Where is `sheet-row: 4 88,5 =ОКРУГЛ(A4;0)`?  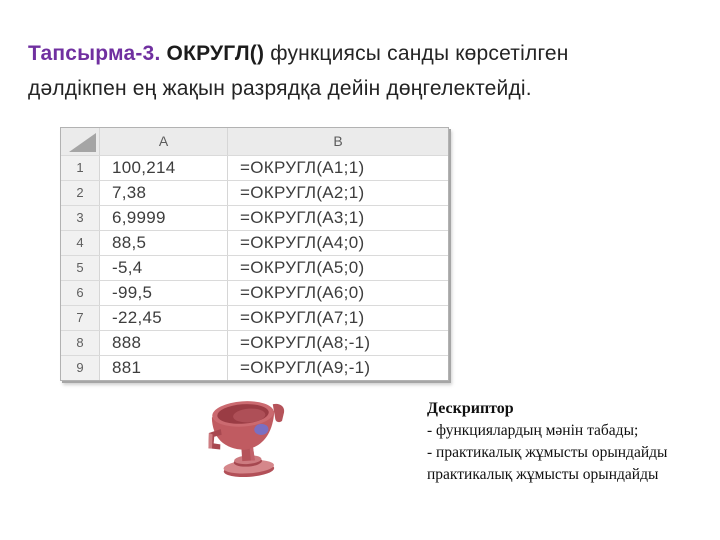 sheet-row: 4 88,5 =ОКРУГЛ(A4;0) is located at coordinates (254, 242).